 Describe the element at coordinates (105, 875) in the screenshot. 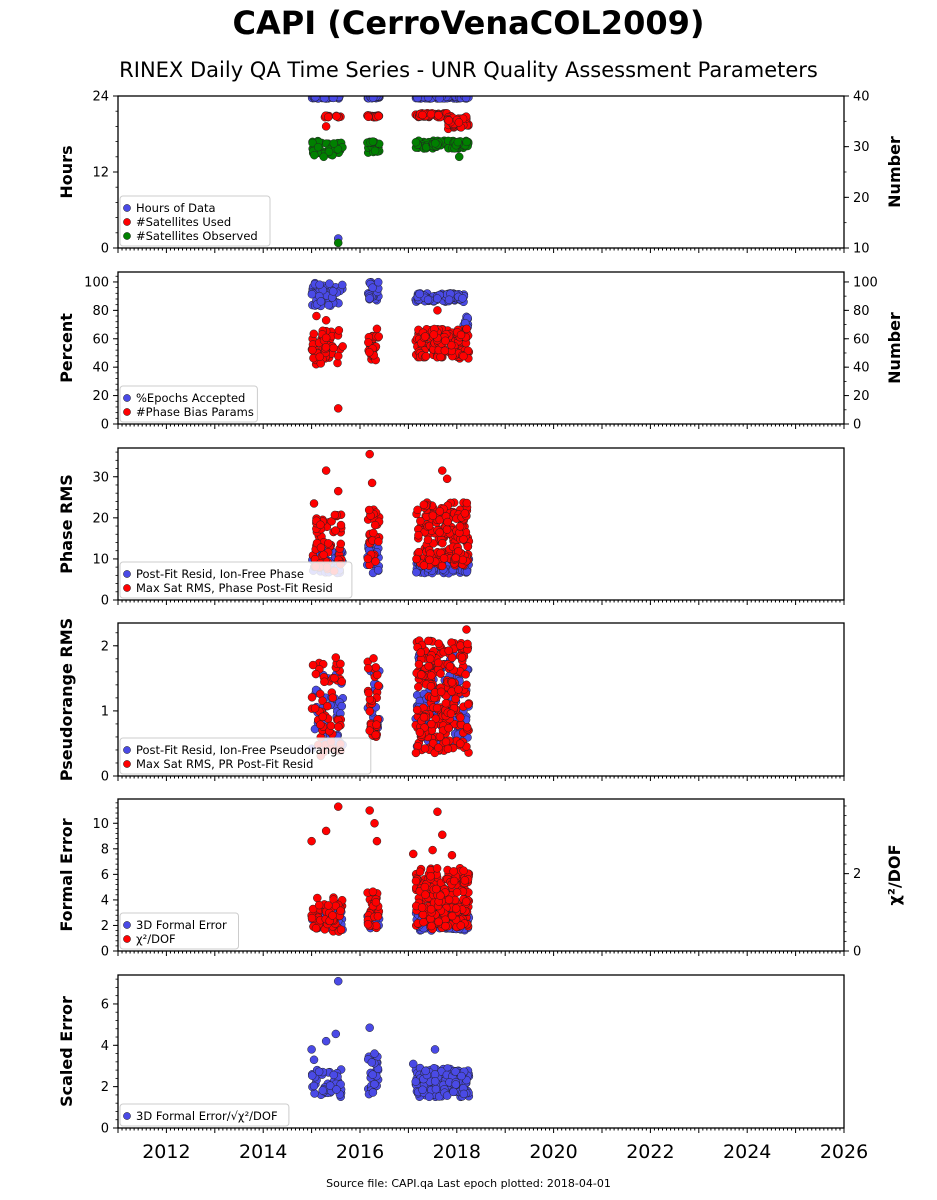

I see `y-tick-label: 6` at that location.